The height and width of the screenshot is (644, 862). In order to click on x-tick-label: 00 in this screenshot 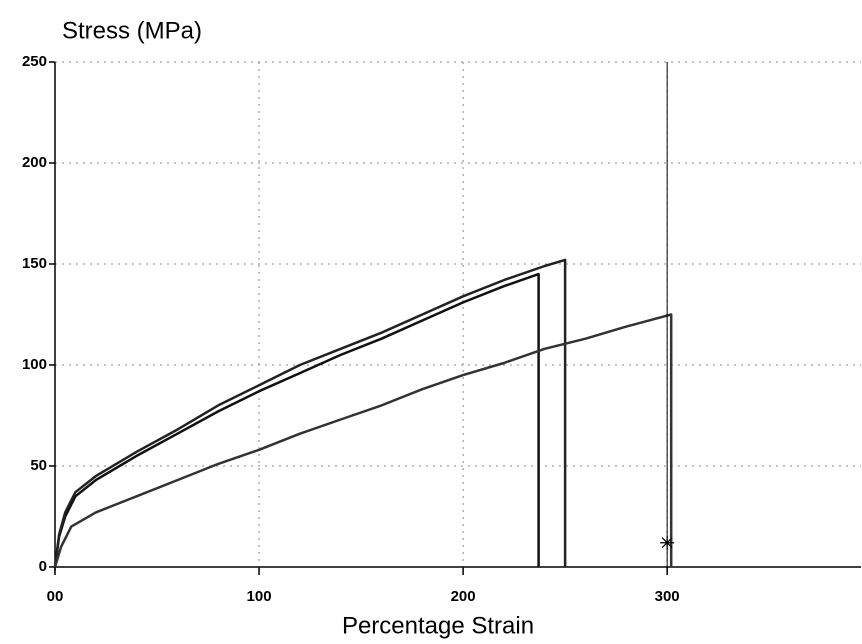, I will do `click(55, 596)`.